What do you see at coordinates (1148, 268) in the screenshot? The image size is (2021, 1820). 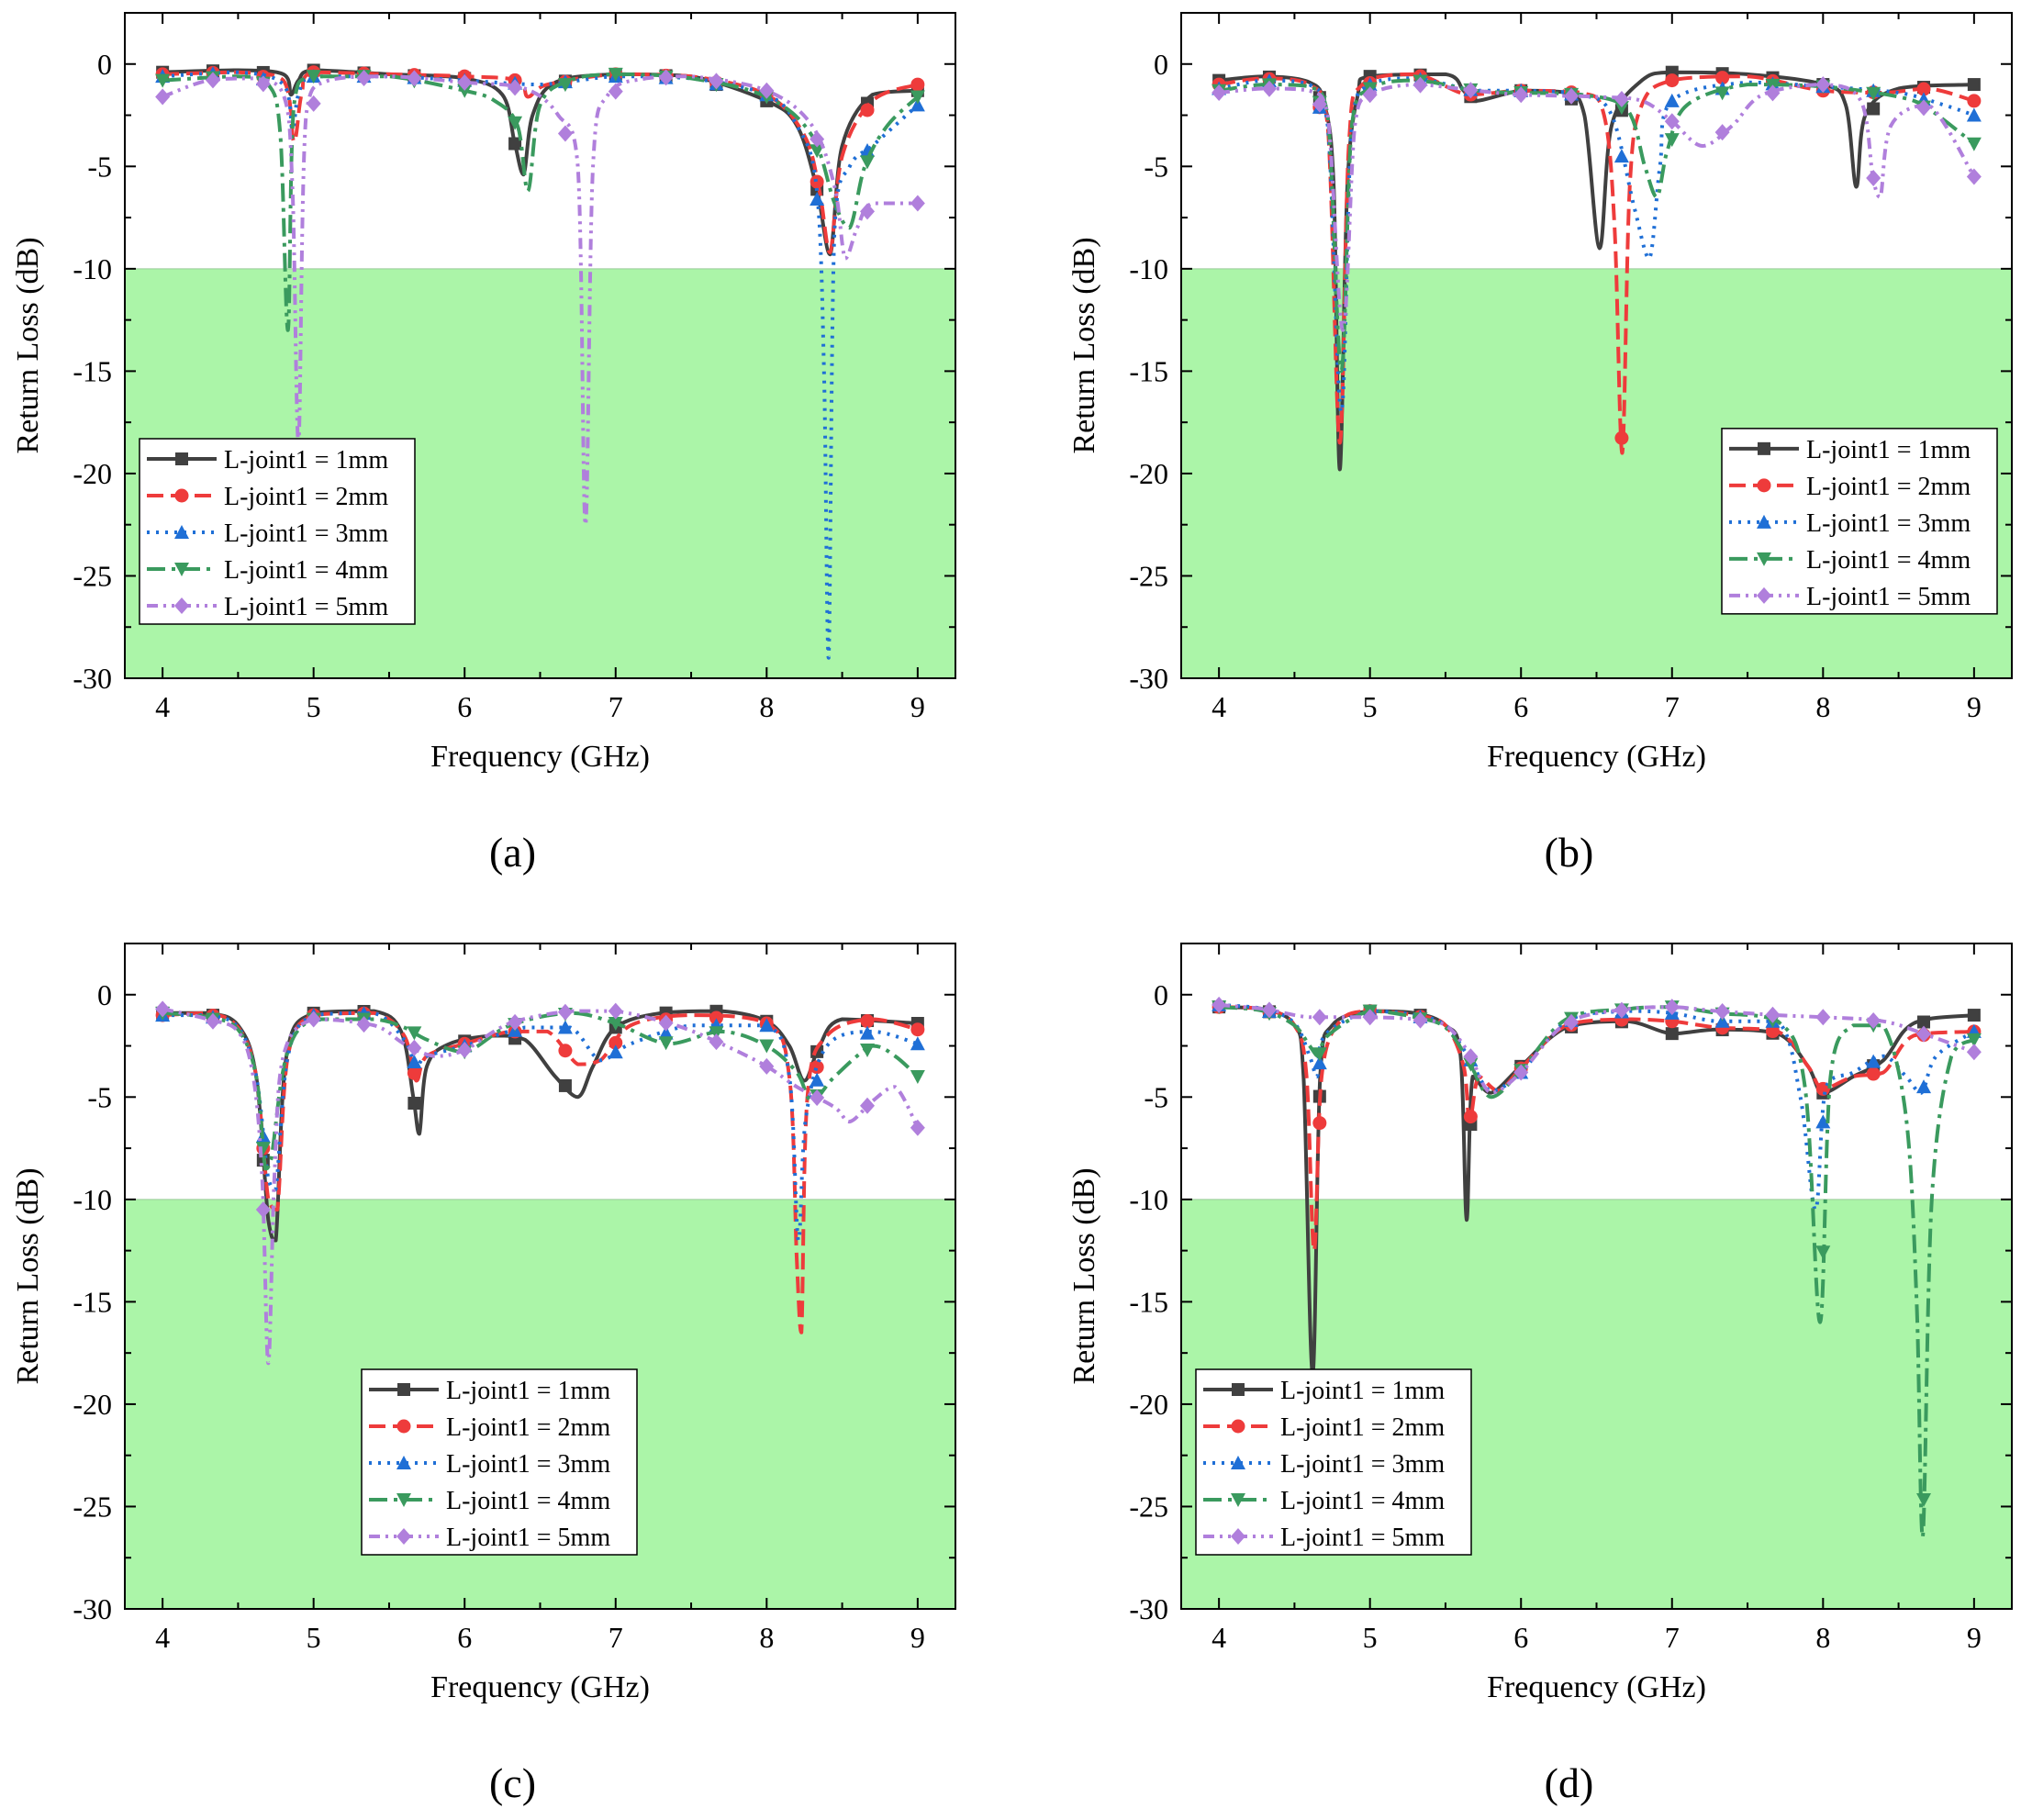 I see `y-tick-label: -10` at bounding box center [1148, 268].